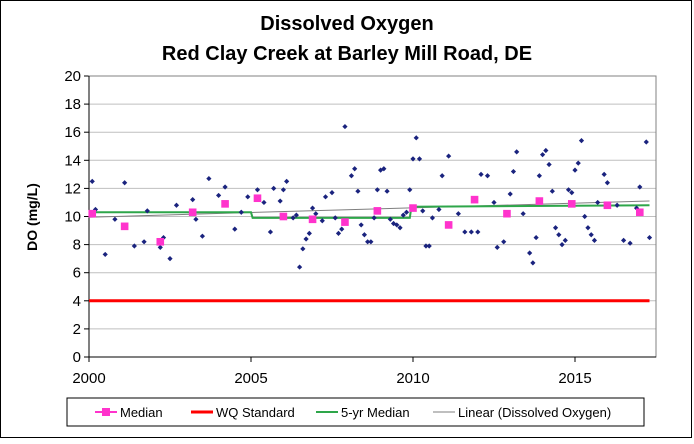 The width and height of the screenshot is (694, 444). What do you see at coordinates (534, 412) in the screenshot?
I see `legend-label: Linear (Dissolved Oxygen)` at bounding box center [534, 412].